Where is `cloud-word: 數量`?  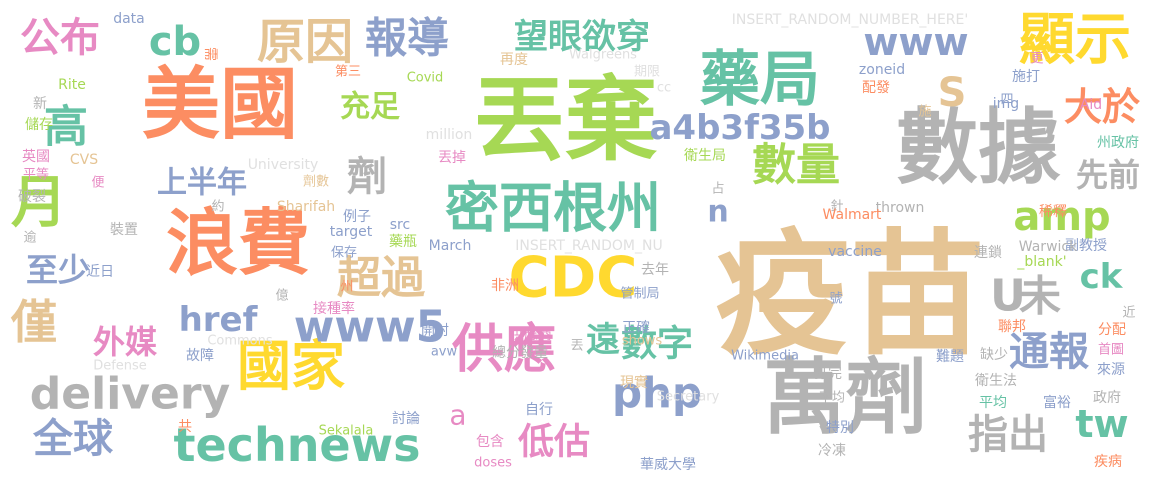 cloud-word: 數量 is located at coordinates (796, 165).